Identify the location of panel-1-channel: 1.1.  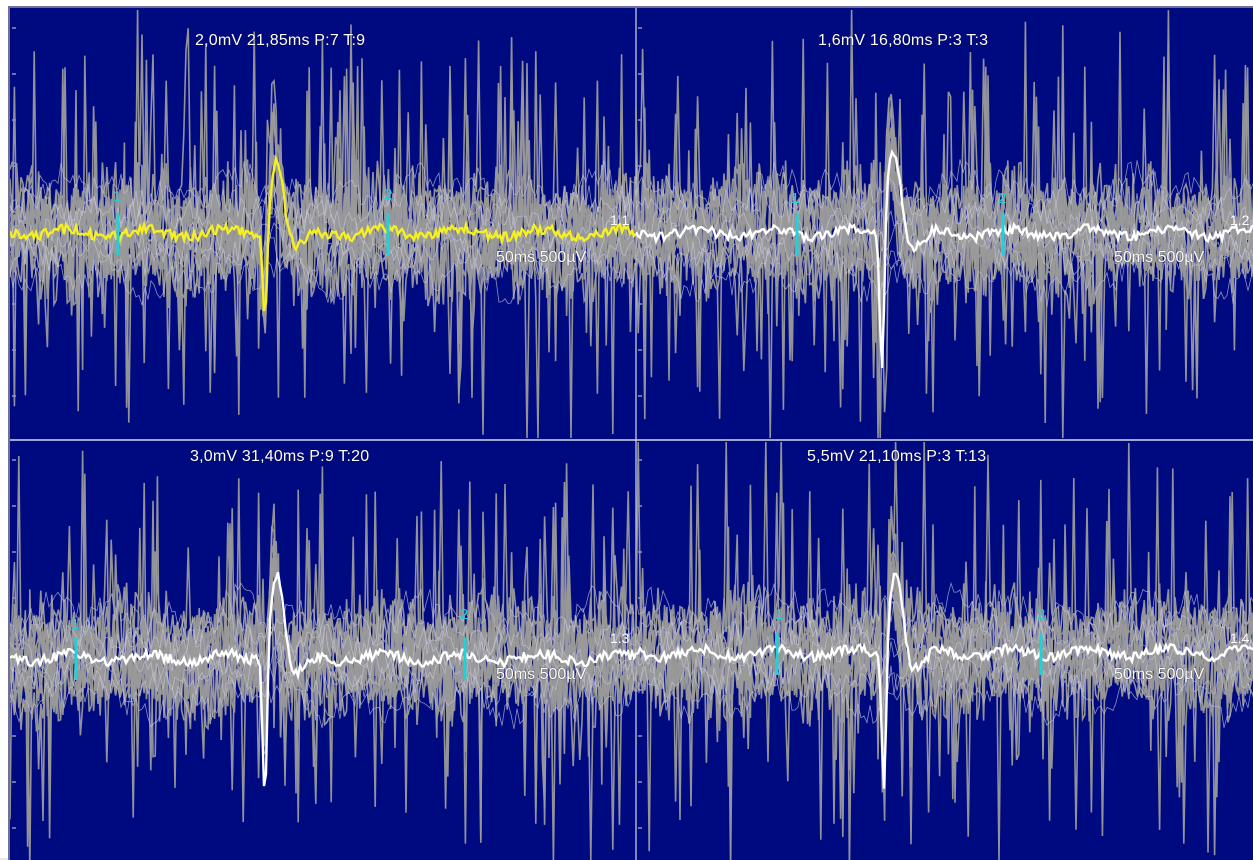
(619, 220).